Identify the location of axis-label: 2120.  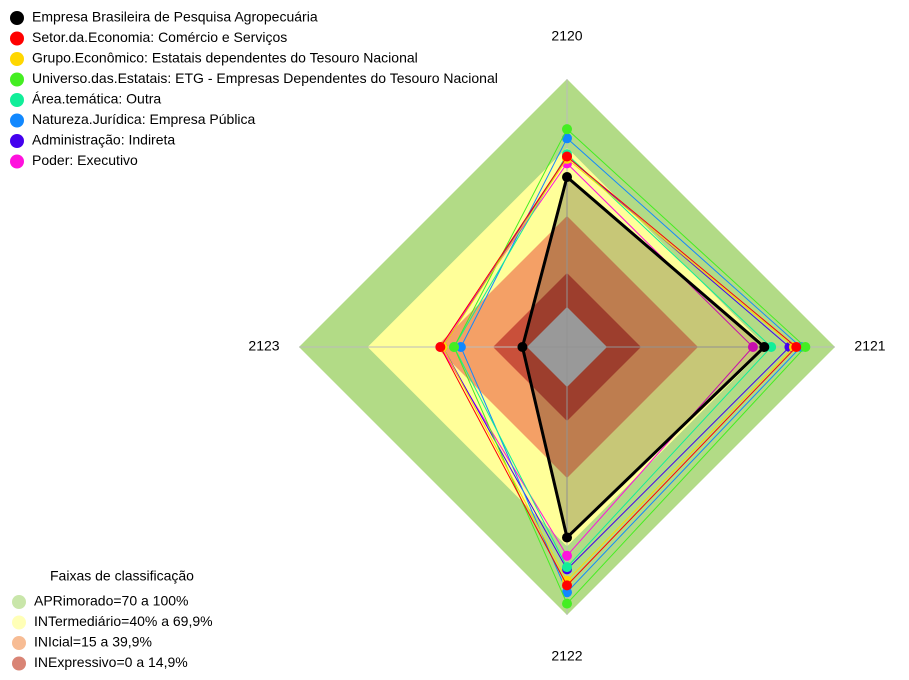
(566, 36).